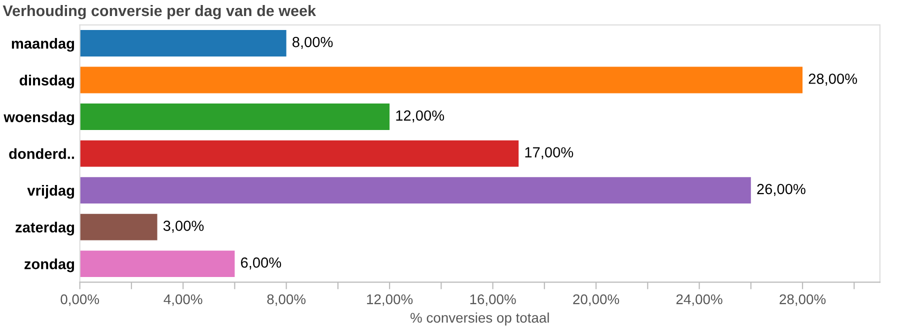  Describe the element at coordinates (183, 226) in the screenshot. I see `data-label: 3,00%` at that location.